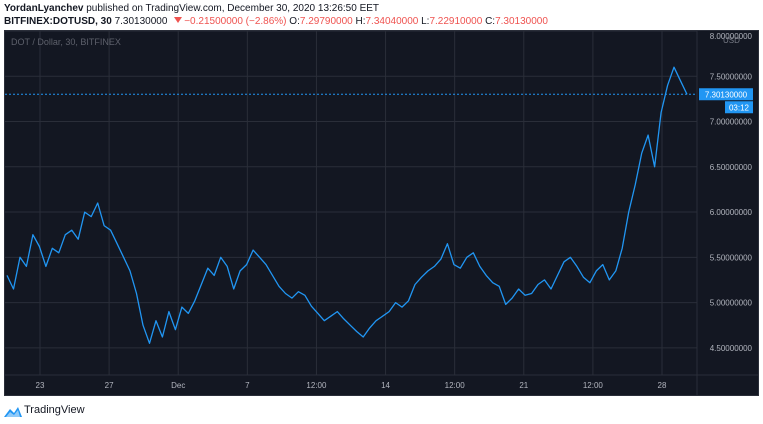  What do you see at coordinates (731, 257) in the screenshot?
I see `price-tick-label: 5.50000000` at bounding box center [731, 257].